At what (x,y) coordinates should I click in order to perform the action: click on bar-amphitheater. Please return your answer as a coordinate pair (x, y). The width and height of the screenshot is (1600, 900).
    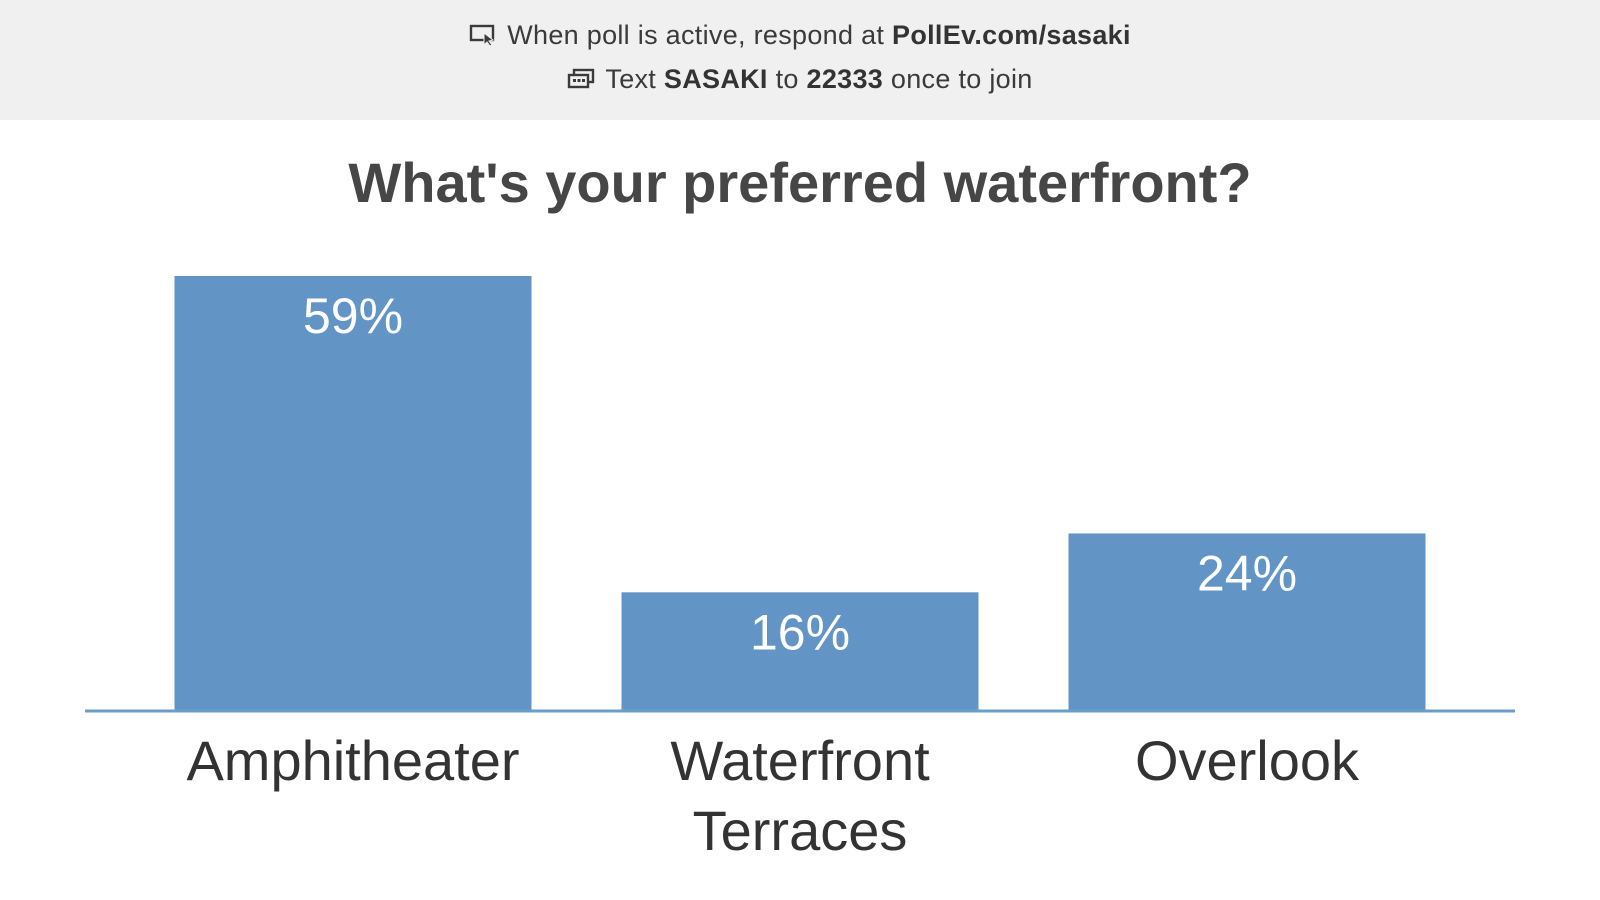
    Looking at the image, I should click on (353, 493).